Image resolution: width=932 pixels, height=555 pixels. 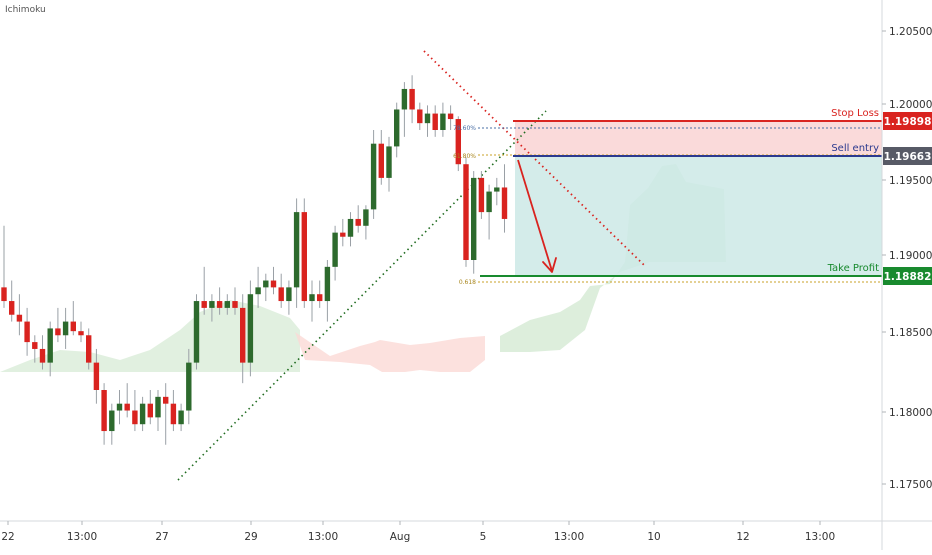 What do you see at coordinates (400, 537) in the screenshot?
I see `time-tick-label: Aug` at bounding box center [400, 537].